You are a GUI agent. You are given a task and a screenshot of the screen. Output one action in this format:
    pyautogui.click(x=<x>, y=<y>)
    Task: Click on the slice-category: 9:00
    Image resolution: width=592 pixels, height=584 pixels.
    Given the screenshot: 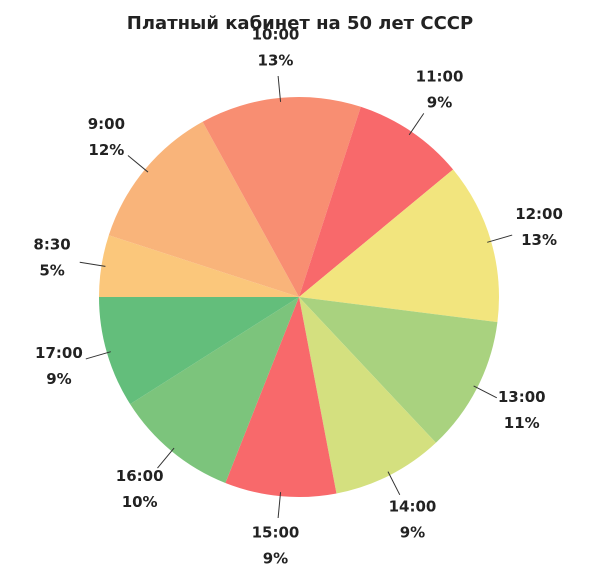 What is the action you would take?
    pyautogui.click(x=106, y=124)
    